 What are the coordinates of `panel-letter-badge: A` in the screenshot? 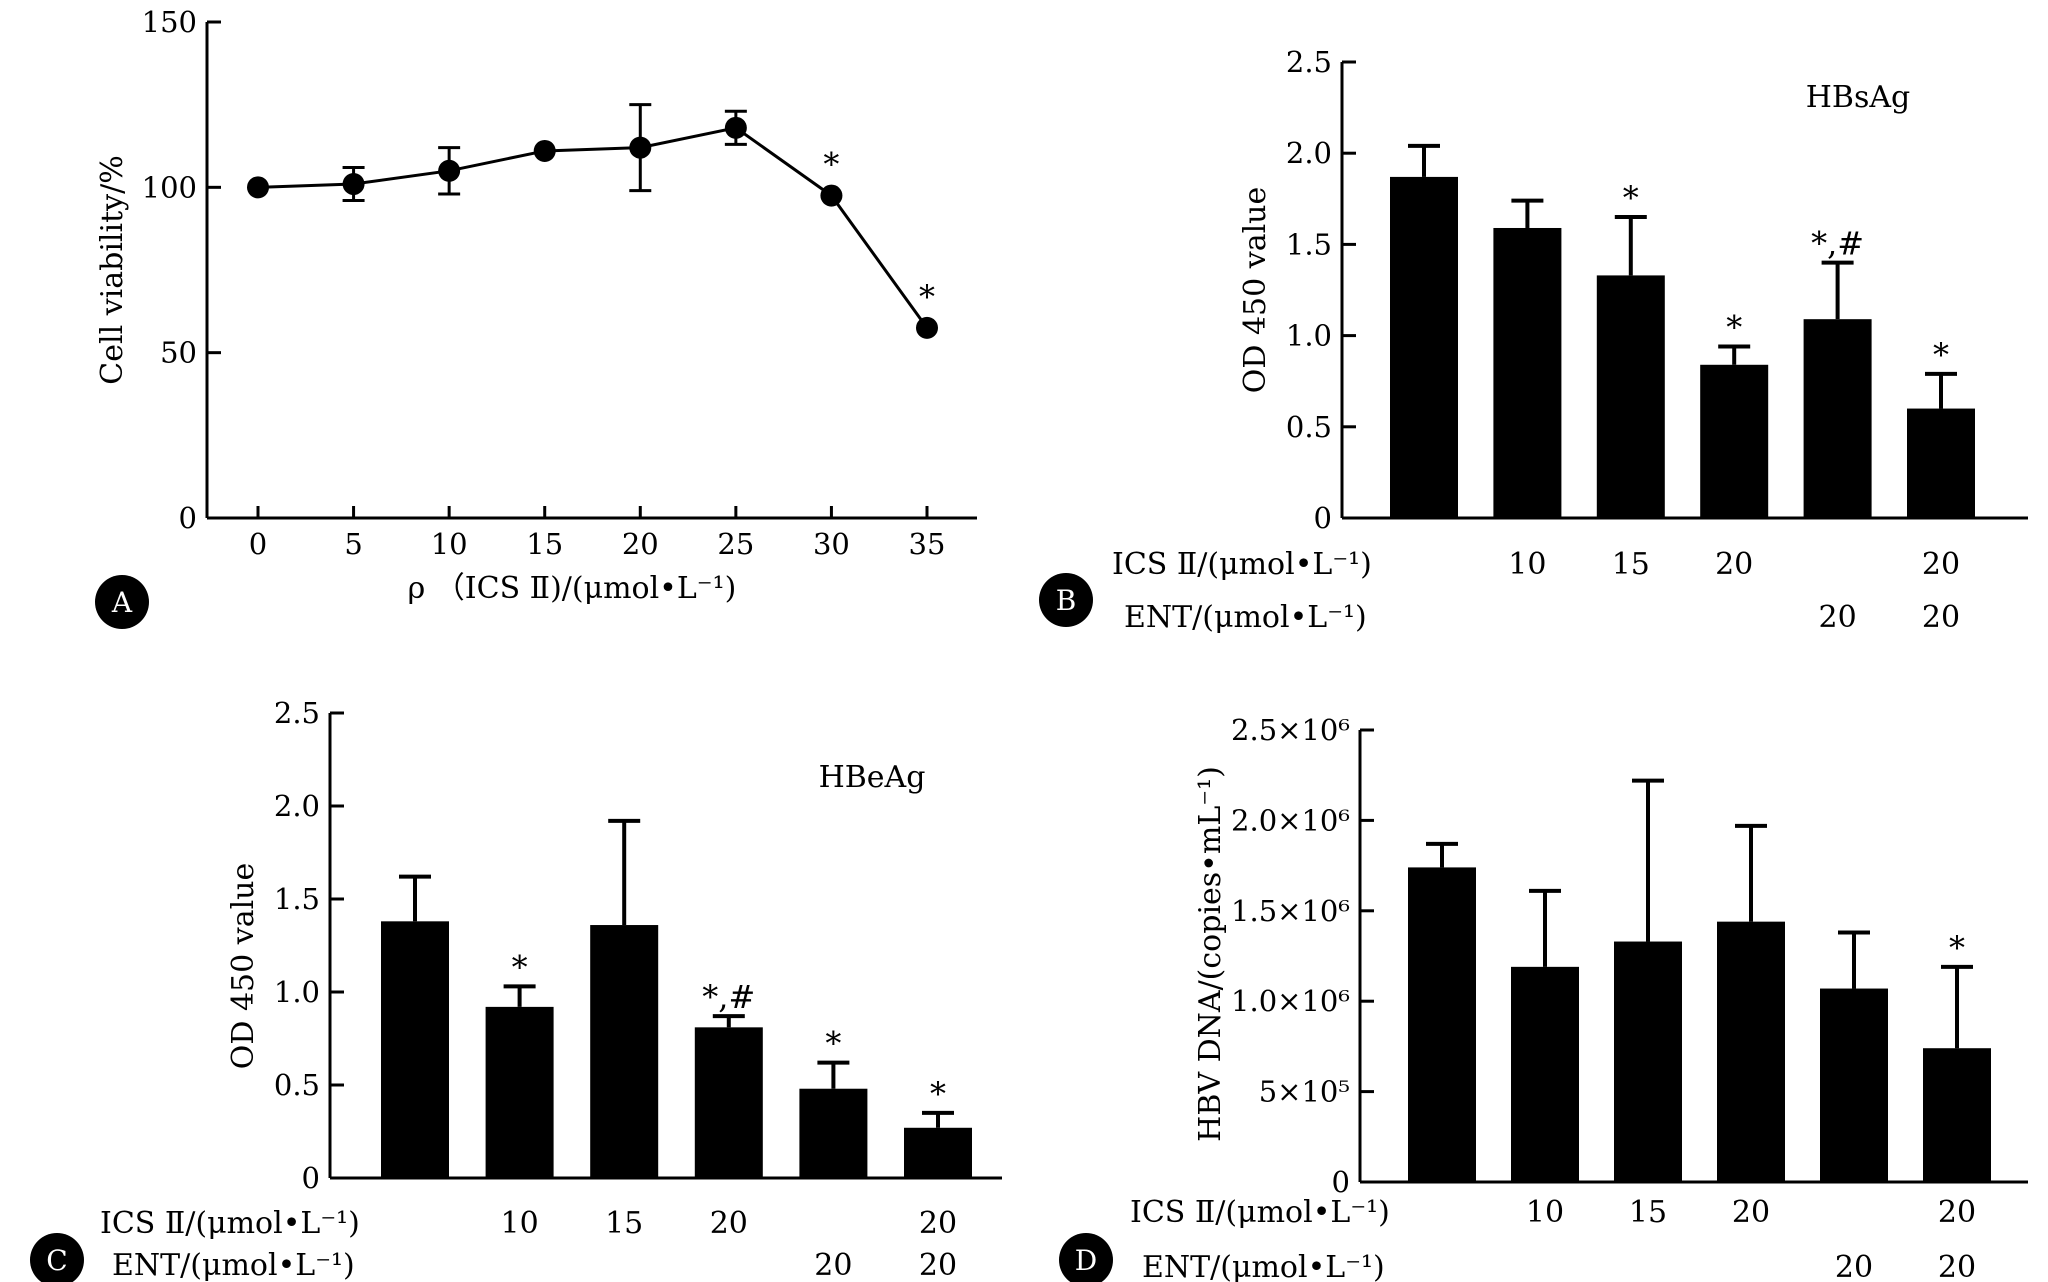 It's located at (122, 602).